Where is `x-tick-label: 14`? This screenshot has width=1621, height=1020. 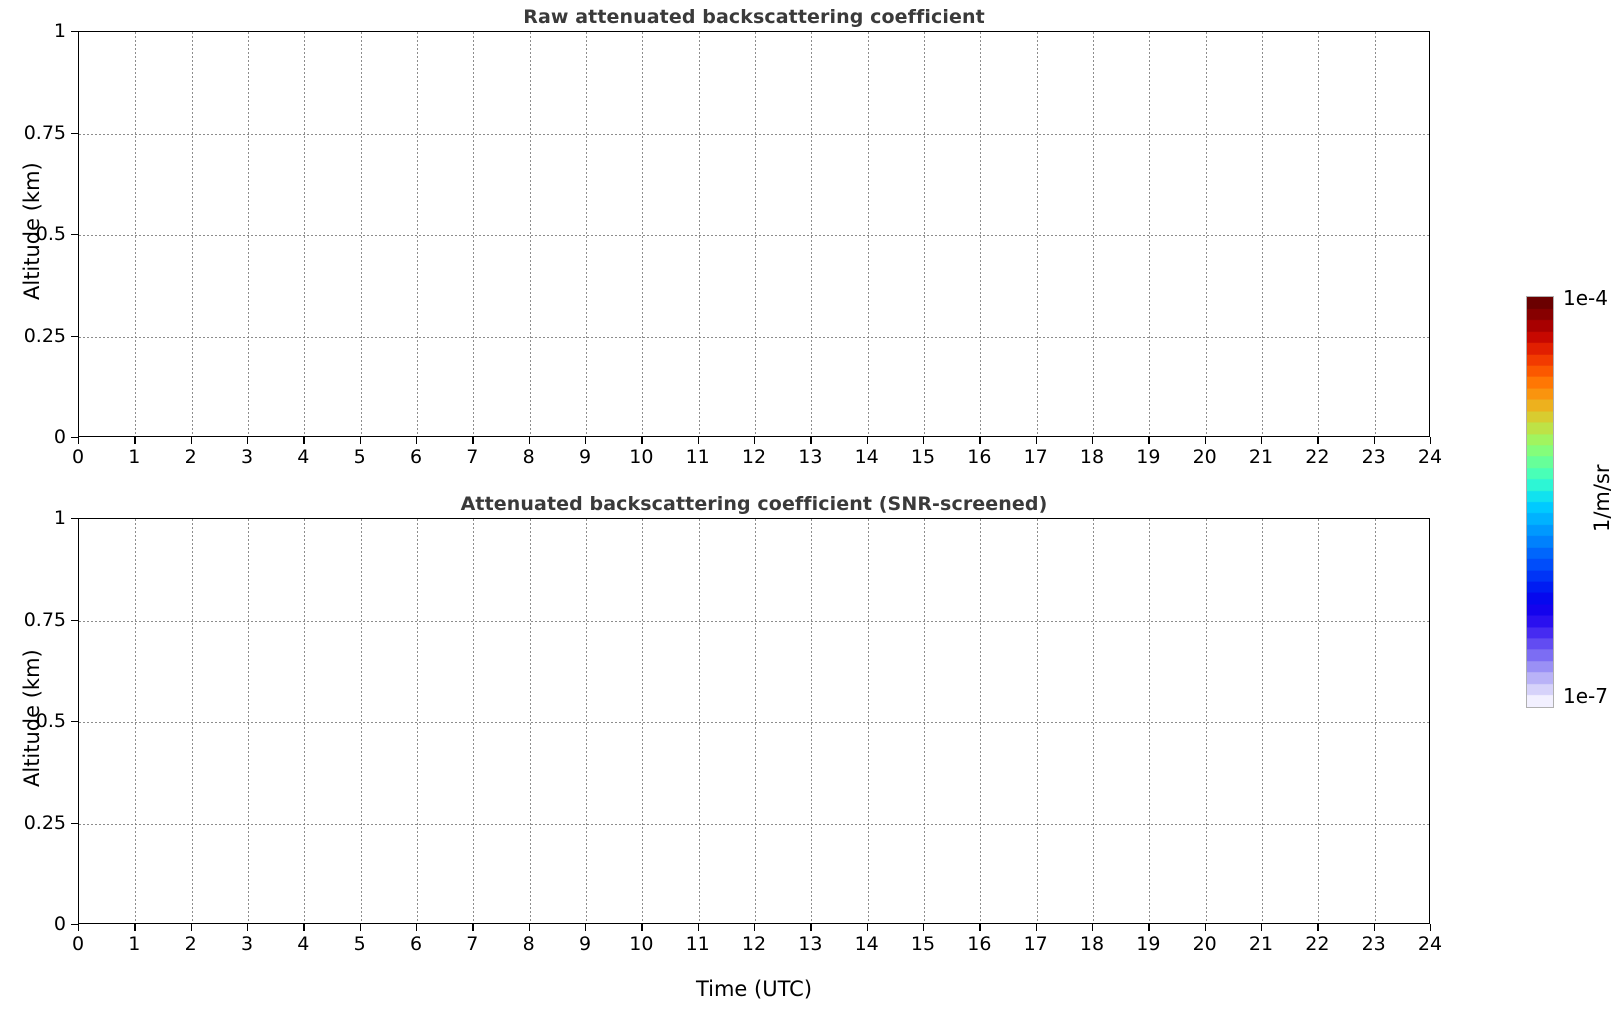 x-tick-label: 14 is located at coordinates (866, 944).